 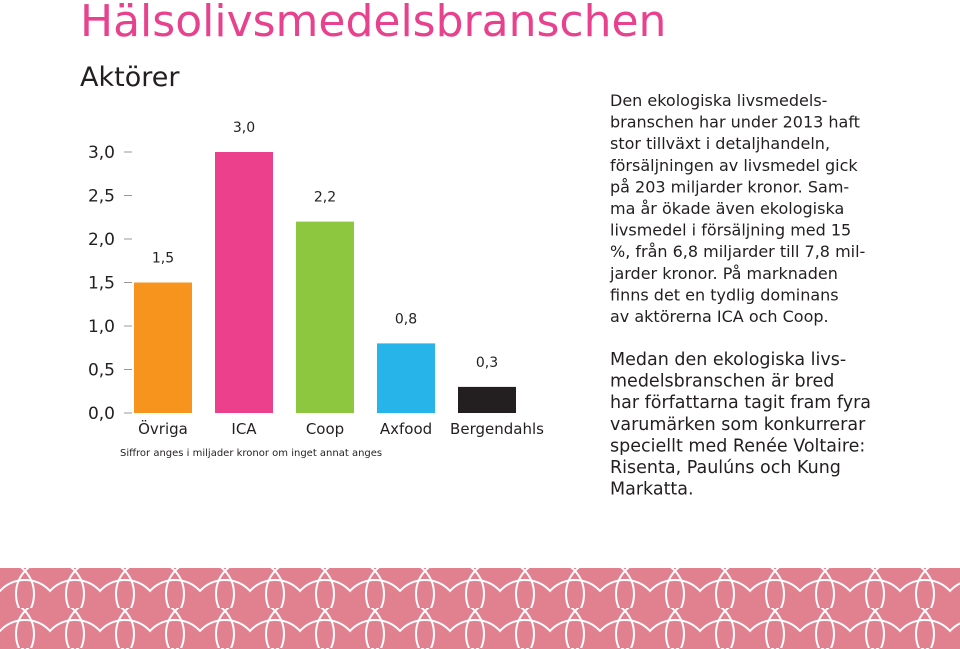 What do you see at coordinates (728, 360) in the screenshot?
I see `paragraph-line: Medan den ekologiska livs-` at bounding box center [728, 360].